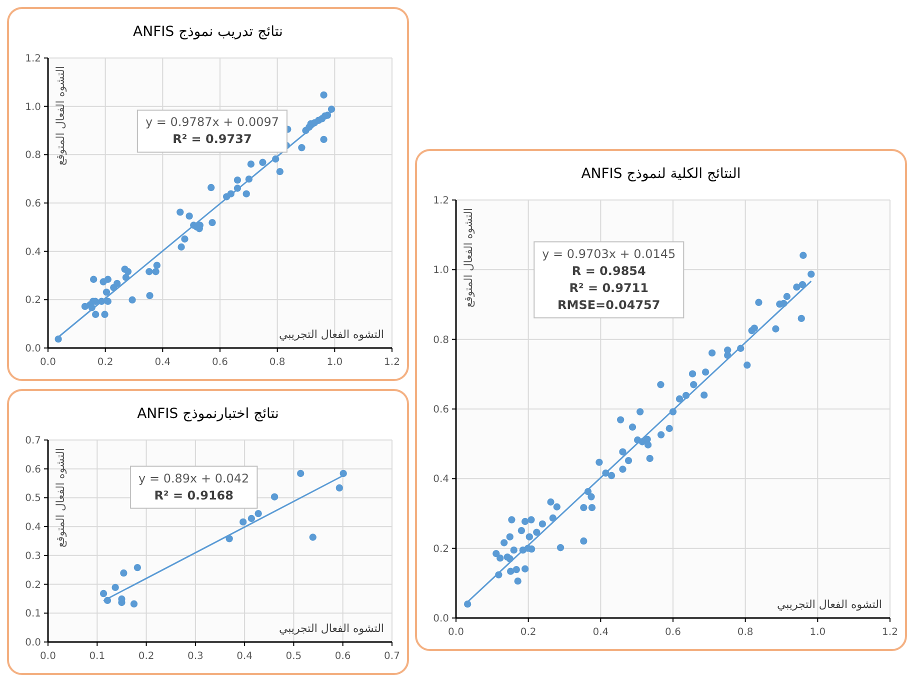 This screenshot has width=912, height=680. What do you see at coordinates (392, 656) in the screenshot?
I see `x-tick-label: 0.7` at bounding box center [392, 656].